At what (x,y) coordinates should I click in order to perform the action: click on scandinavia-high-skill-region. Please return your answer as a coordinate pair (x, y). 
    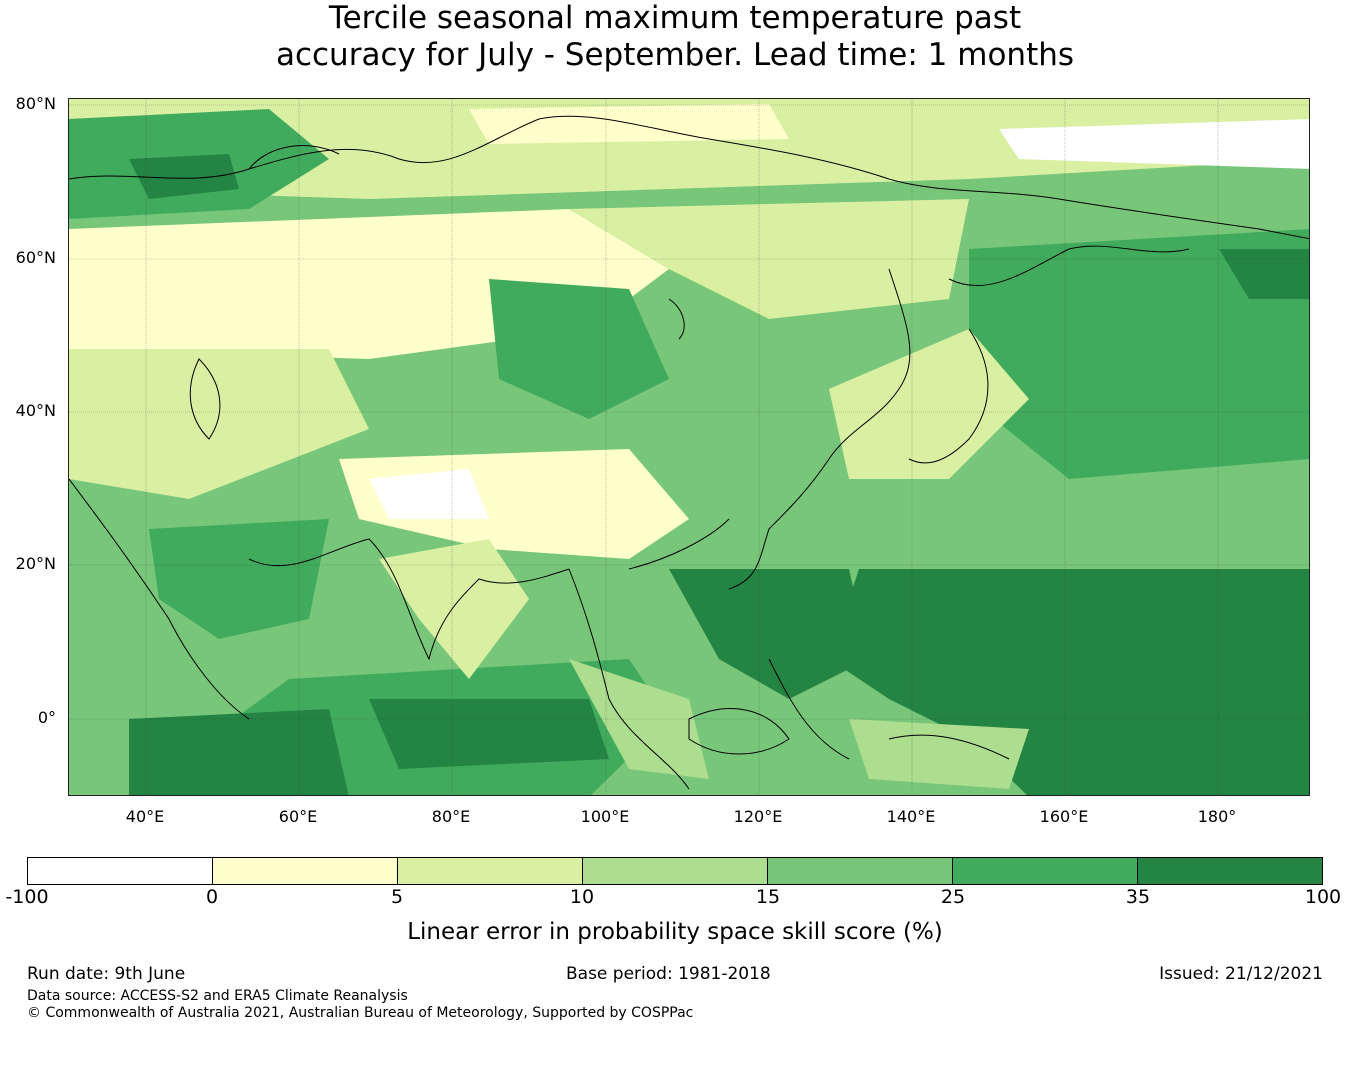
    Looking at the image, I should click on (184, 176).